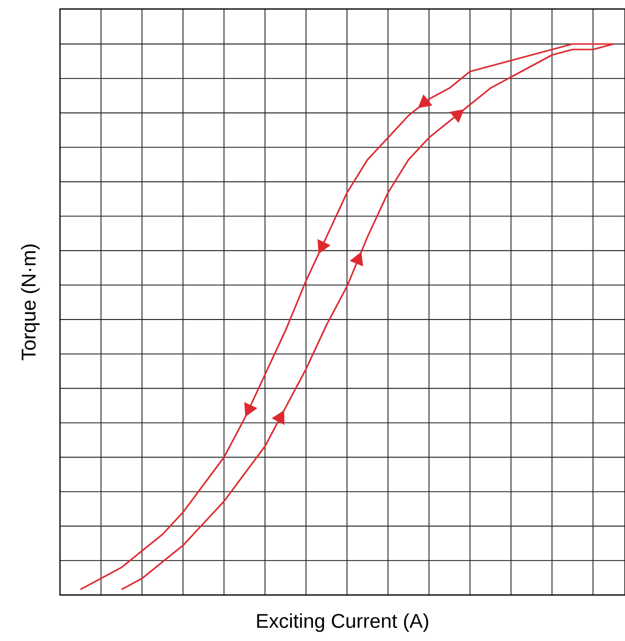  I want to click on y-axis-title: Torque (N·m), so click(30, 302).